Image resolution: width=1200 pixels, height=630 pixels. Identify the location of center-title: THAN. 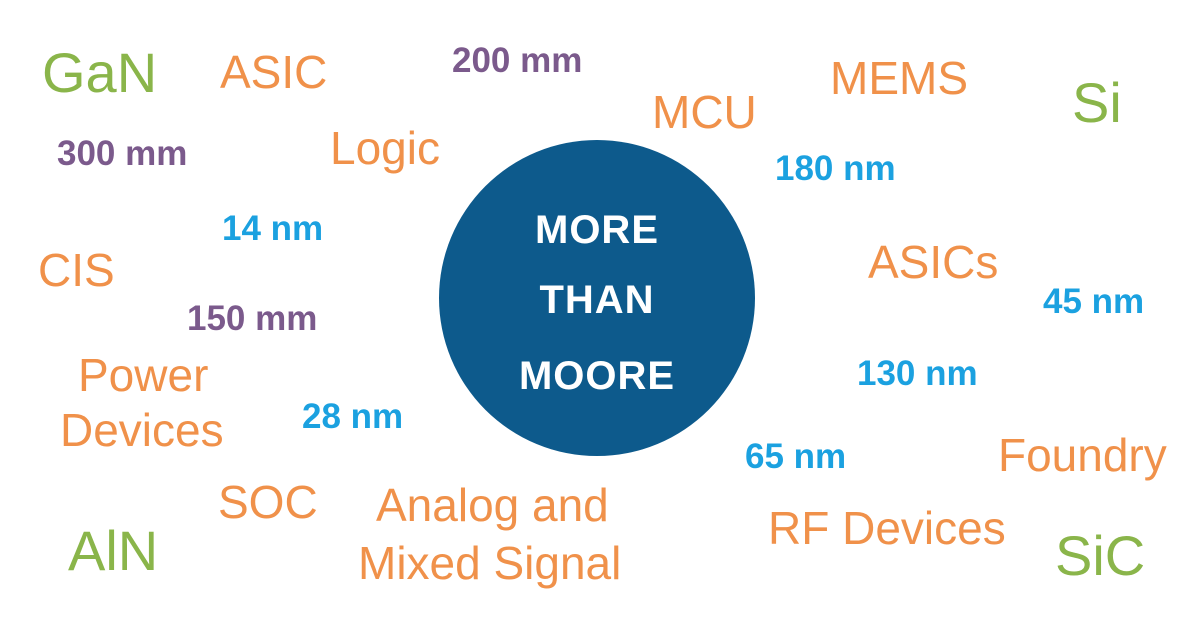
(596, 300).